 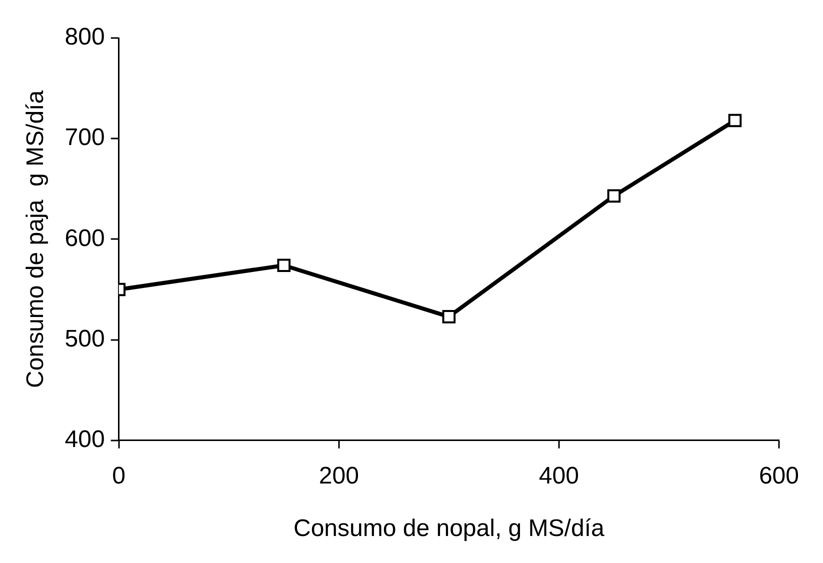 I want to click on y-tick-label: 500, so click(x=84, y=338).